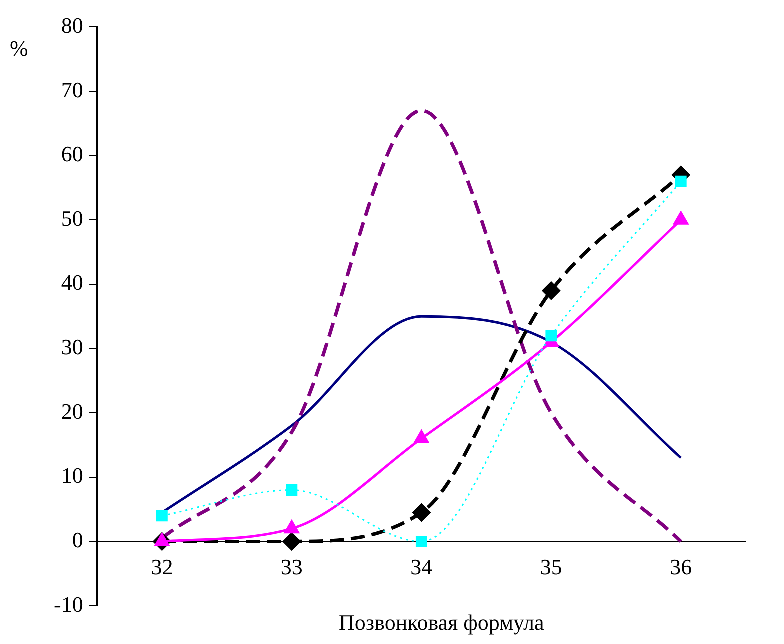  Describe the element at coordinates (162, 567) in the screenshot. I see `x-tick-label: 32` at that location.